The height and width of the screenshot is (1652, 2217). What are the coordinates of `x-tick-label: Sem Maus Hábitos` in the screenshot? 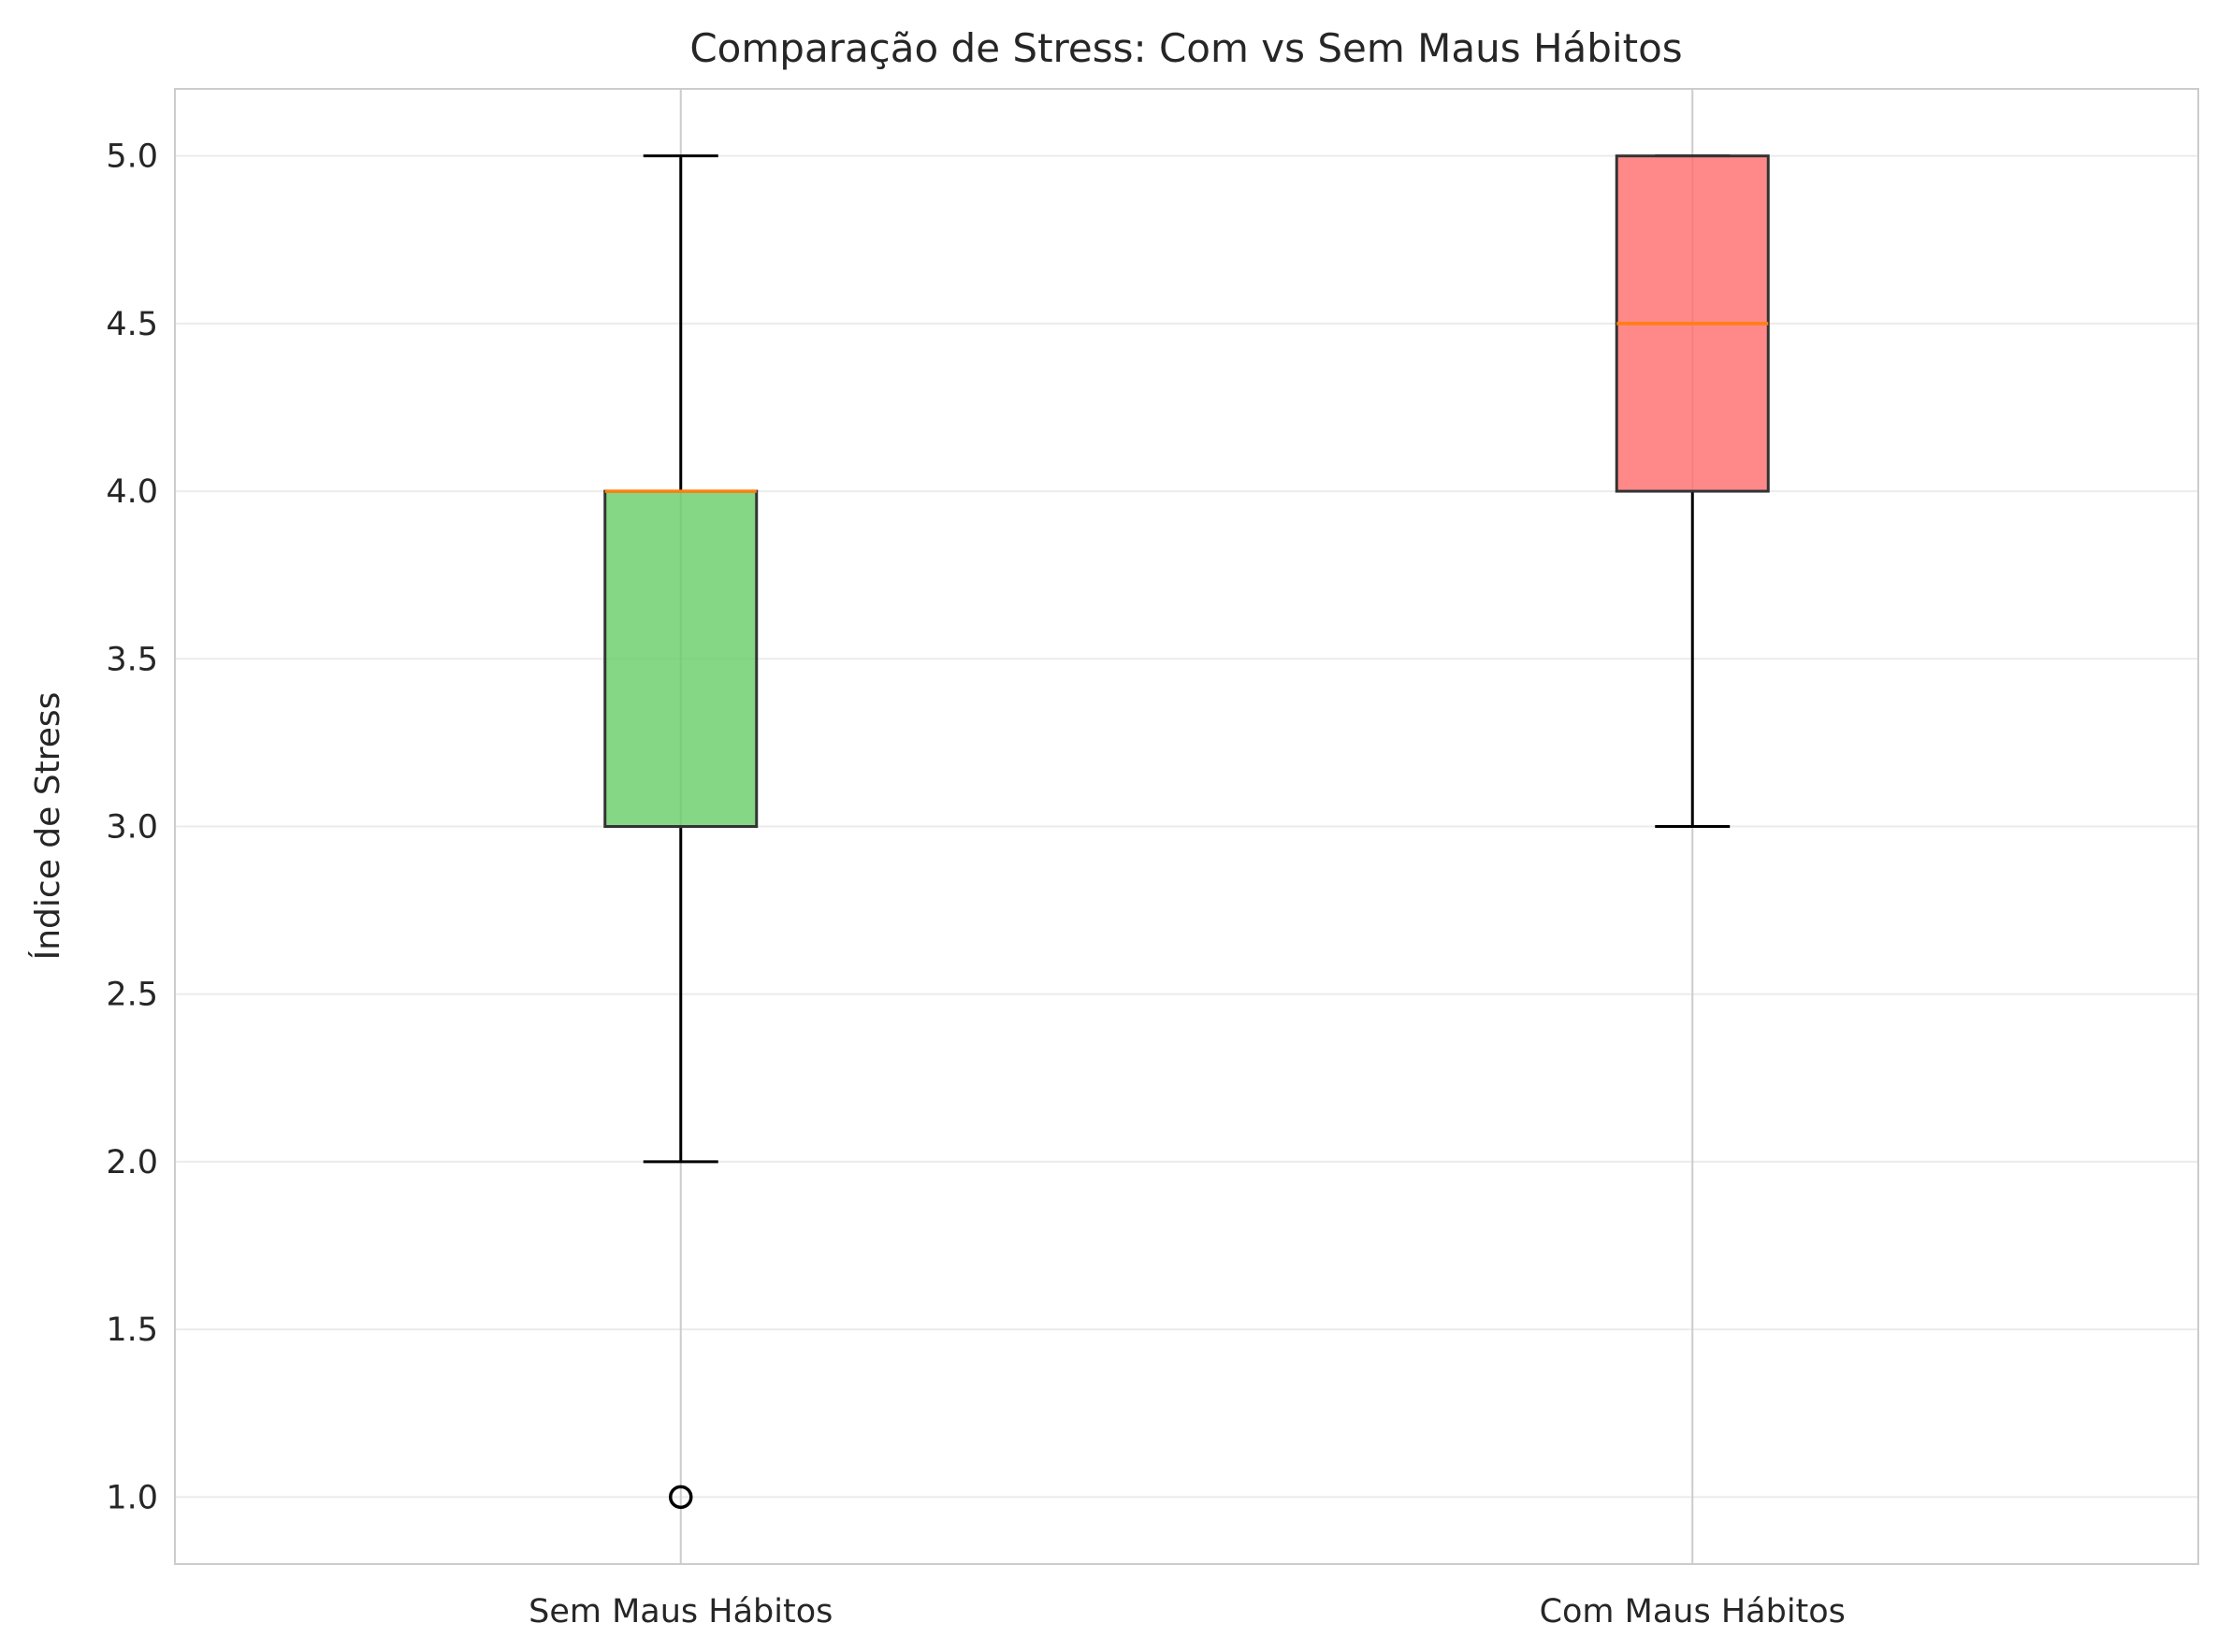 It's located at (681, 1611).